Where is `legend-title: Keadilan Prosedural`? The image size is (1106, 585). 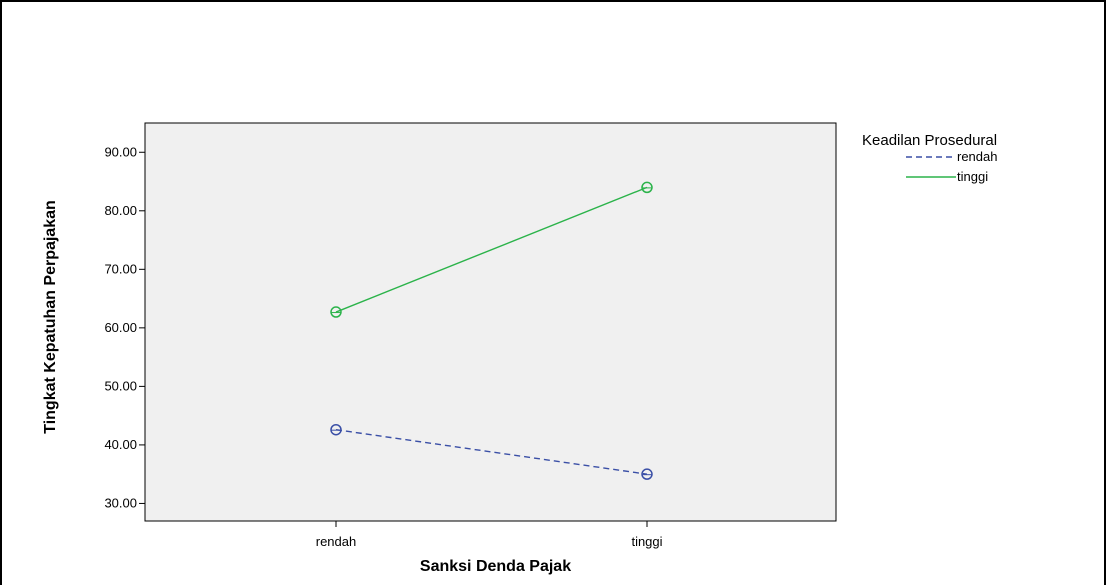
legend-title: Keadilan Prosedural is located at coordinates (929, 140).